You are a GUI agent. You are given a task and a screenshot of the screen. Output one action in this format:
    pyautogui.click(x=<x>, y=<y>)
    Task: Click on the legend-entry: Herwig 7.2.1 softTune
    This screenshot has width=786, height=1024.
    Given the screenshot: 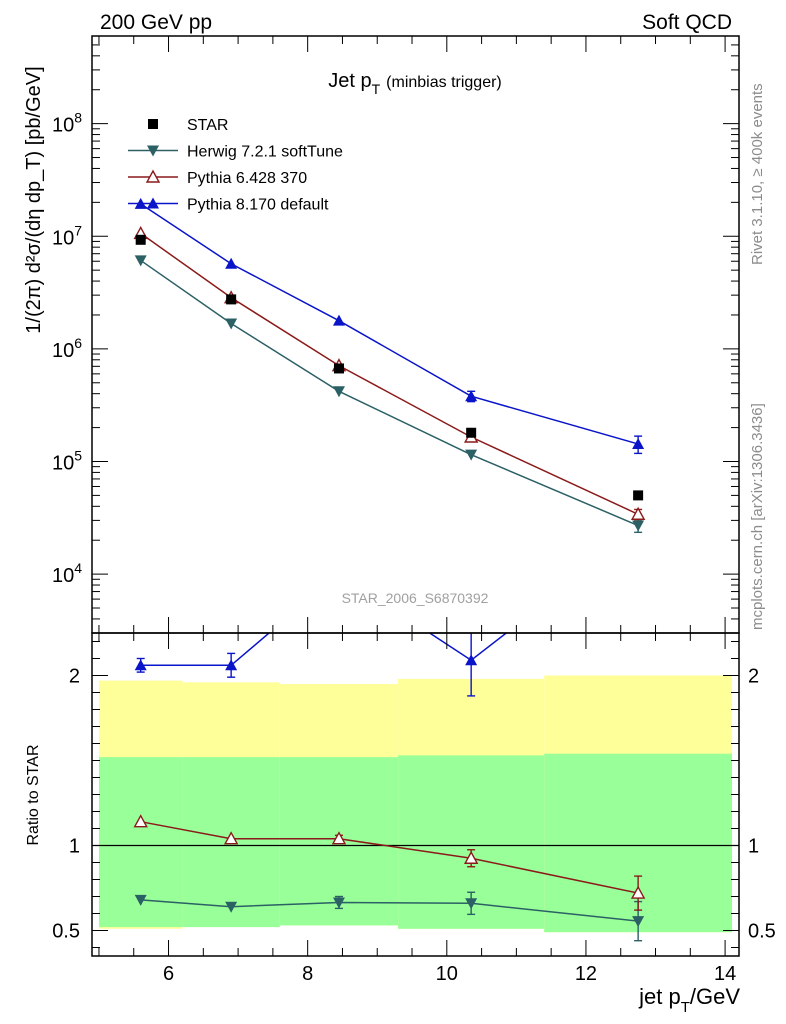 What is the action you would take?
    pyautogui.click(x=235, y=152)
    